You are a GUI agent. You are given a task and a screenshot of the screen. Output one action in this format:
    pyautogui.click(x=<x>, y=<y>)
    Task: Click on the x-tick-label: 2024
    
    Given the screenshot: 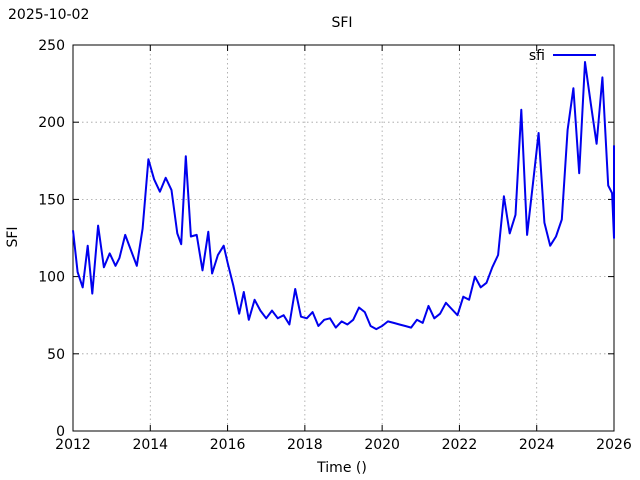 What is the action you would take?
    pyautogui.click(x=537, y=445)
    